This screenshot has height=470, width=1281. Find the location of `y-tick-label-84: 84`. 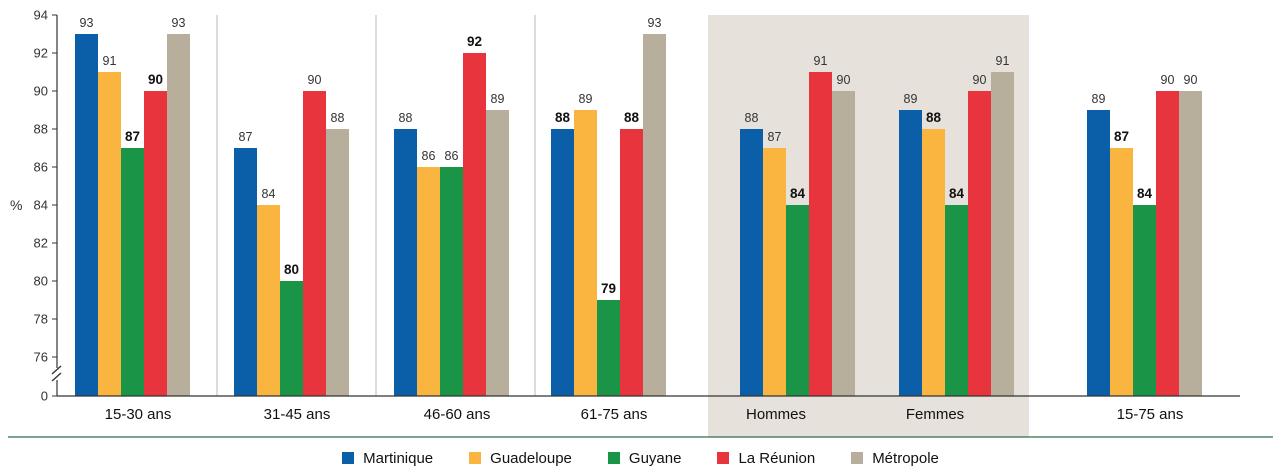

y-tick-label-84: 84 is located at coordinates (41, 205).